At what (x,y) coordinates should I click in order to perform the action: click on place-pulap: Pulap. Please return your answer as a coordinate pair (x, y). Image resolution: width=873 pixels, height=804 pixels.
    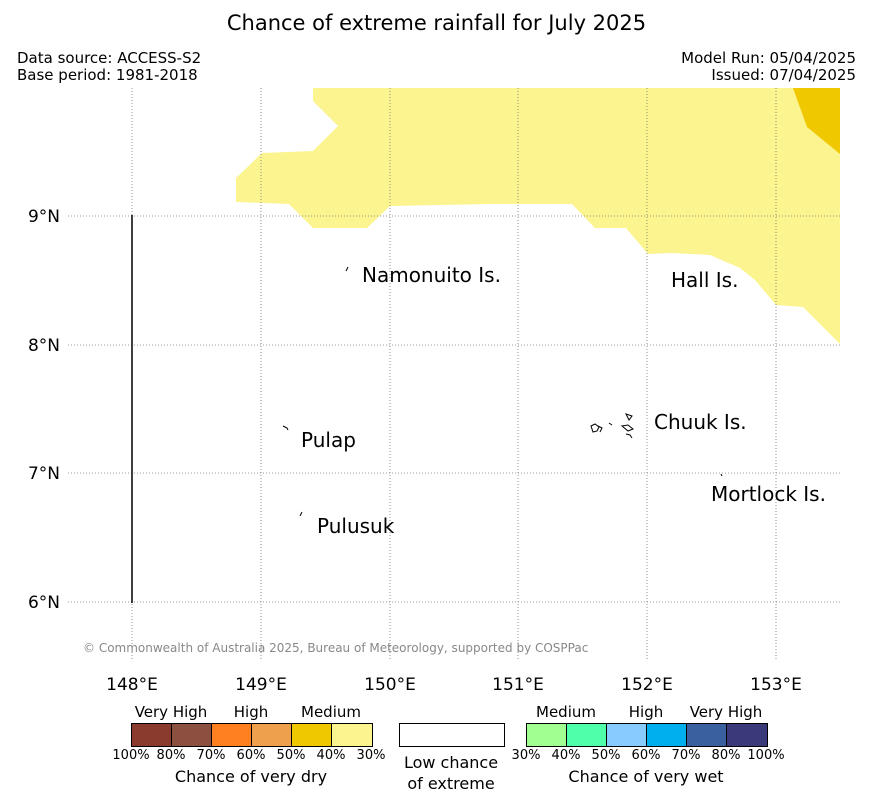
    Looking at the image, I should click on (328, 440).